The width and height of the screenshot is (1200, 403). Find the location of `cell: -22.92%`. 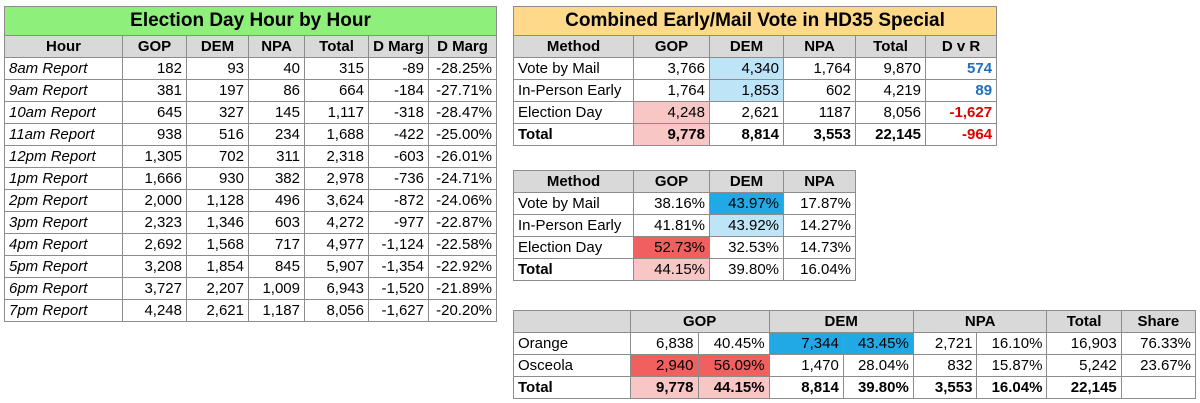

cell: -22.92% is located at coordinates (462, 266).